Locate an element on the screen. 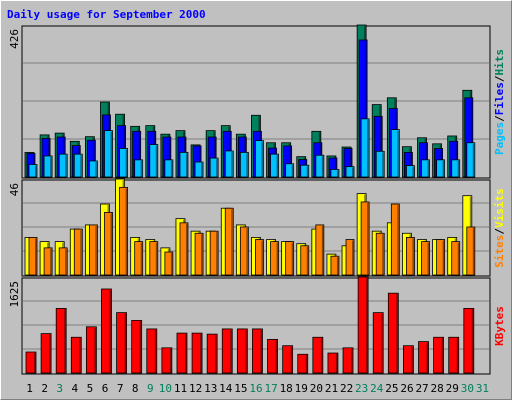 This screenshot has width=512, height=400. day-label-23: 23 is located at coordinates (361, 388).